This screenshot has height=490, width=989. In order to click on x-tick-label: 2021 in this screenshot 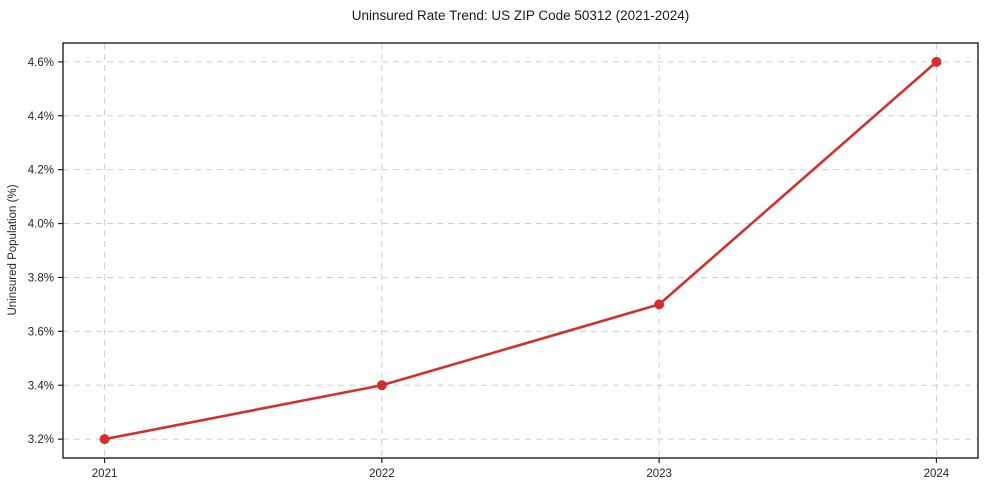, I will do `click(105, 474)`.